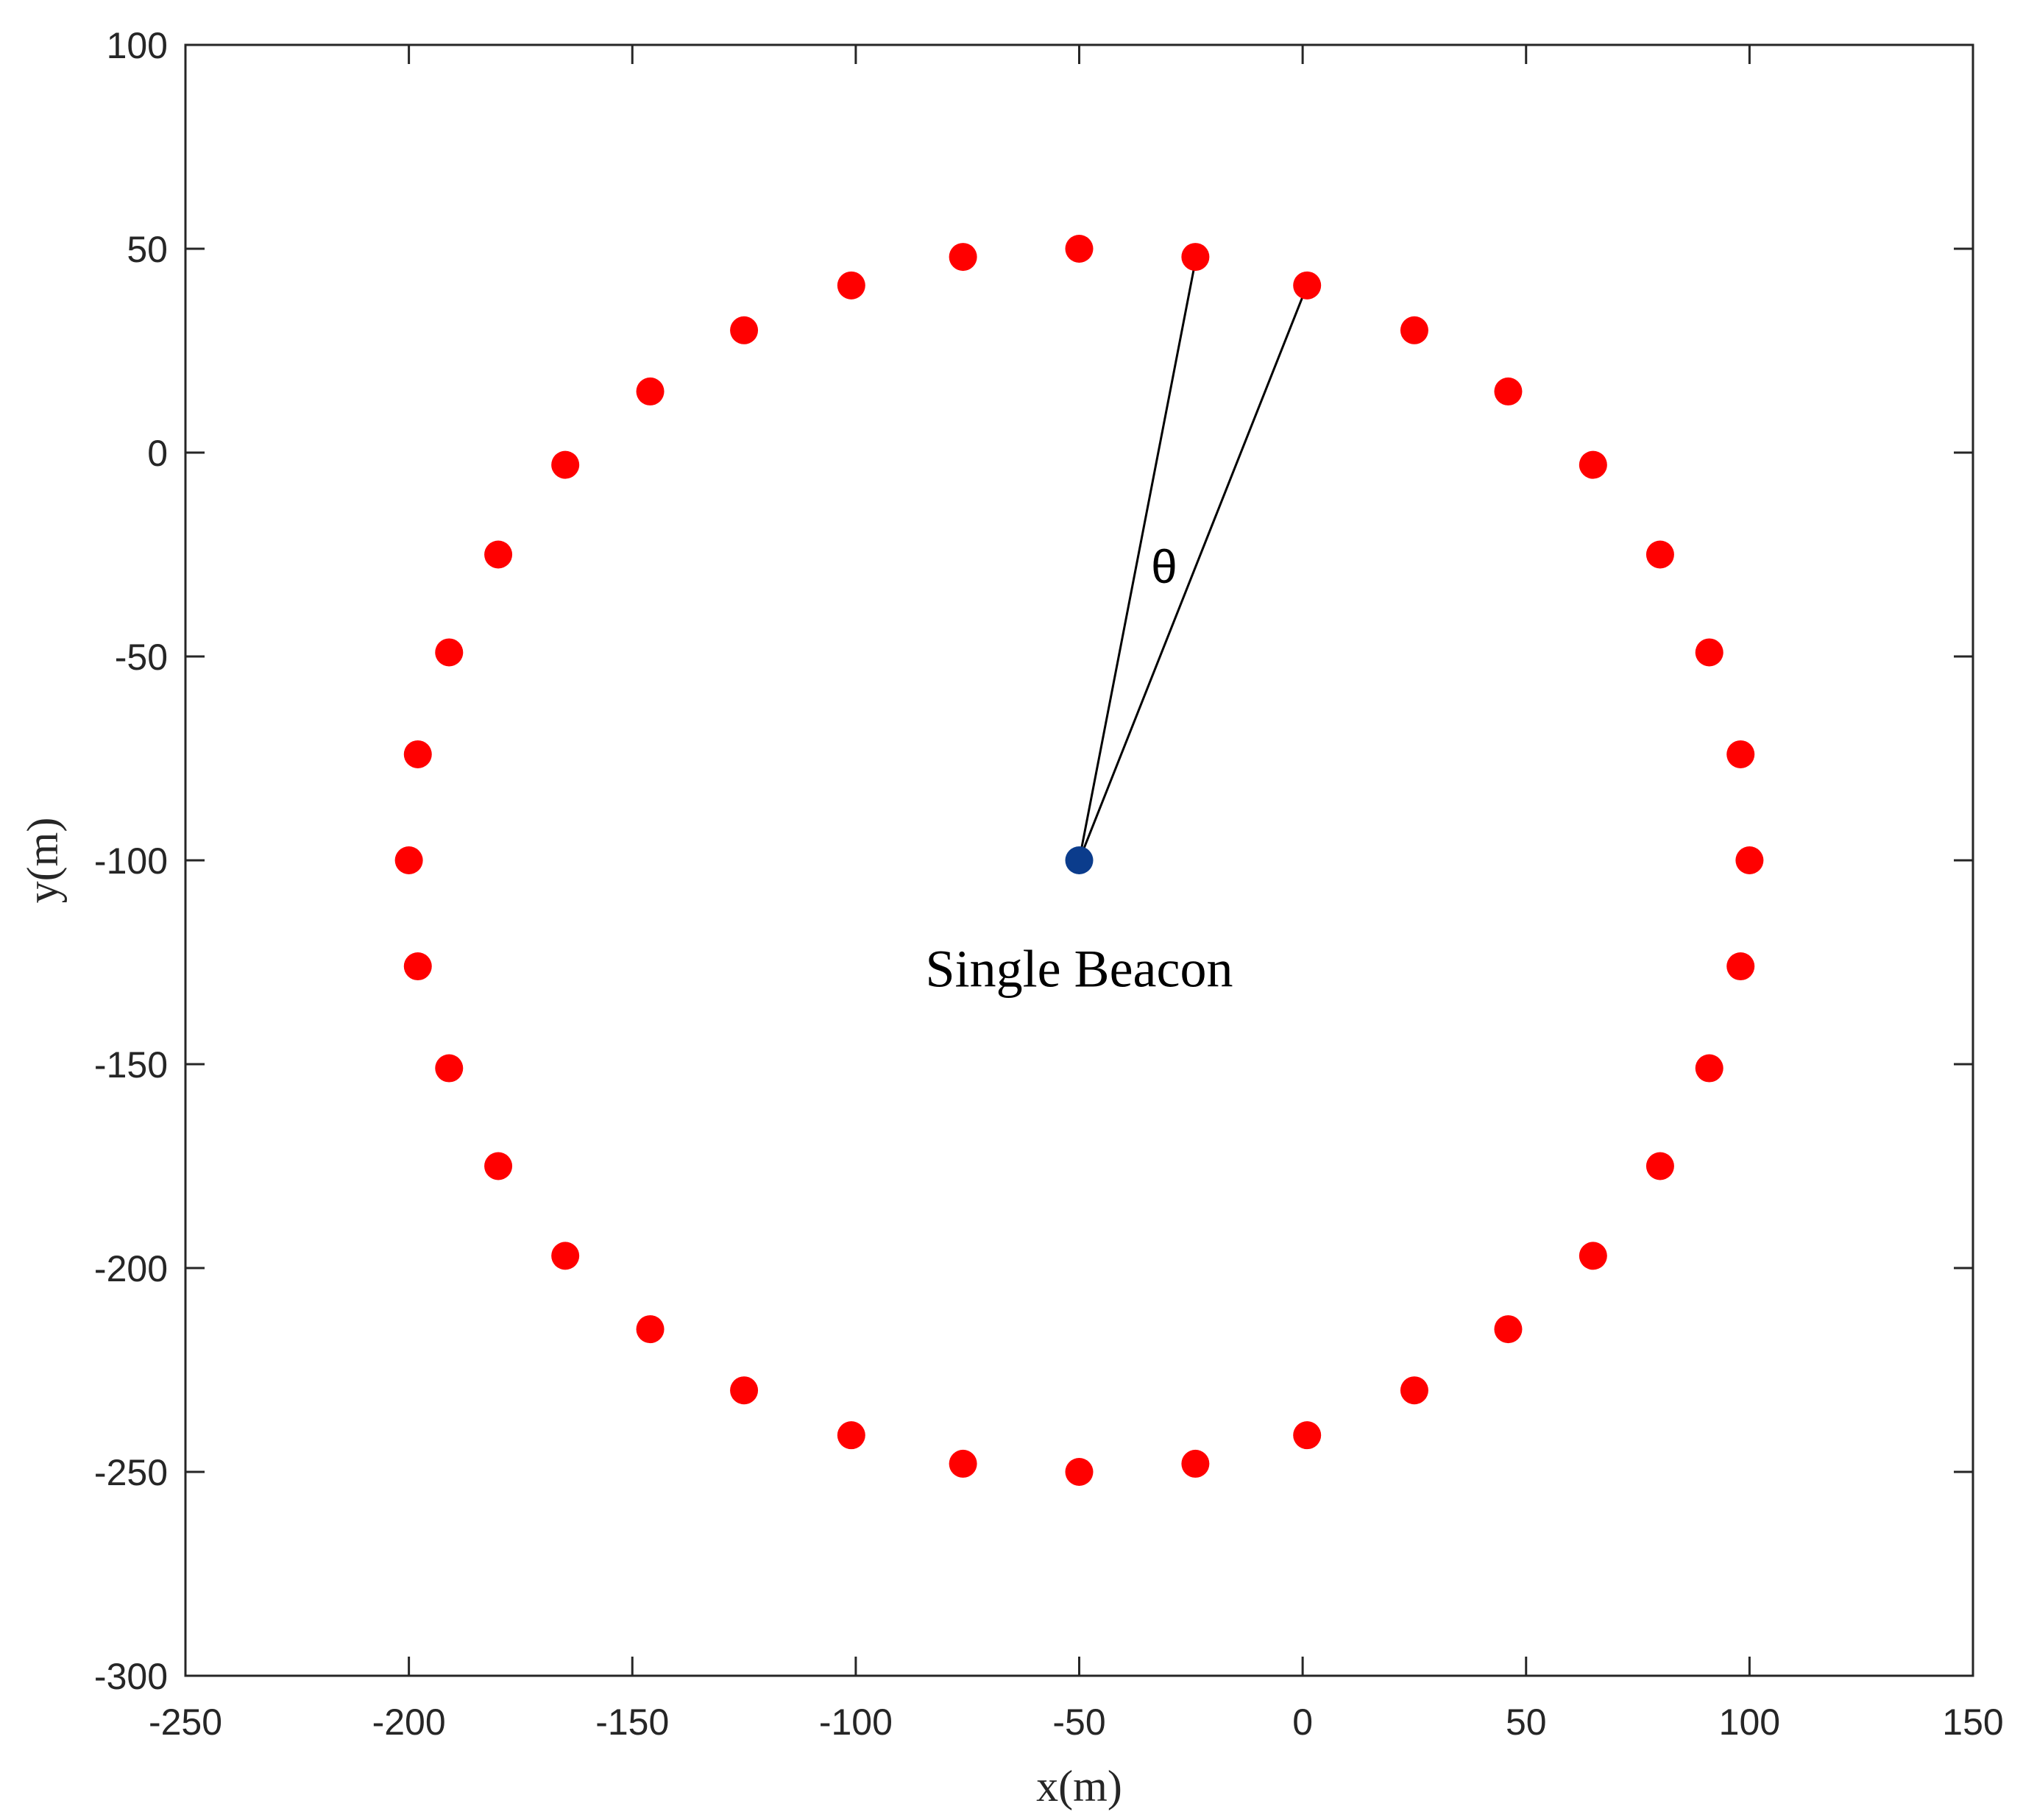 The height and width of the screenshot is (1820, 2023). What do you see at coordinates (1079, 969) in the screenshot?
I see `beacon-label: Single Beacon` at bounding box center [1079, 969].